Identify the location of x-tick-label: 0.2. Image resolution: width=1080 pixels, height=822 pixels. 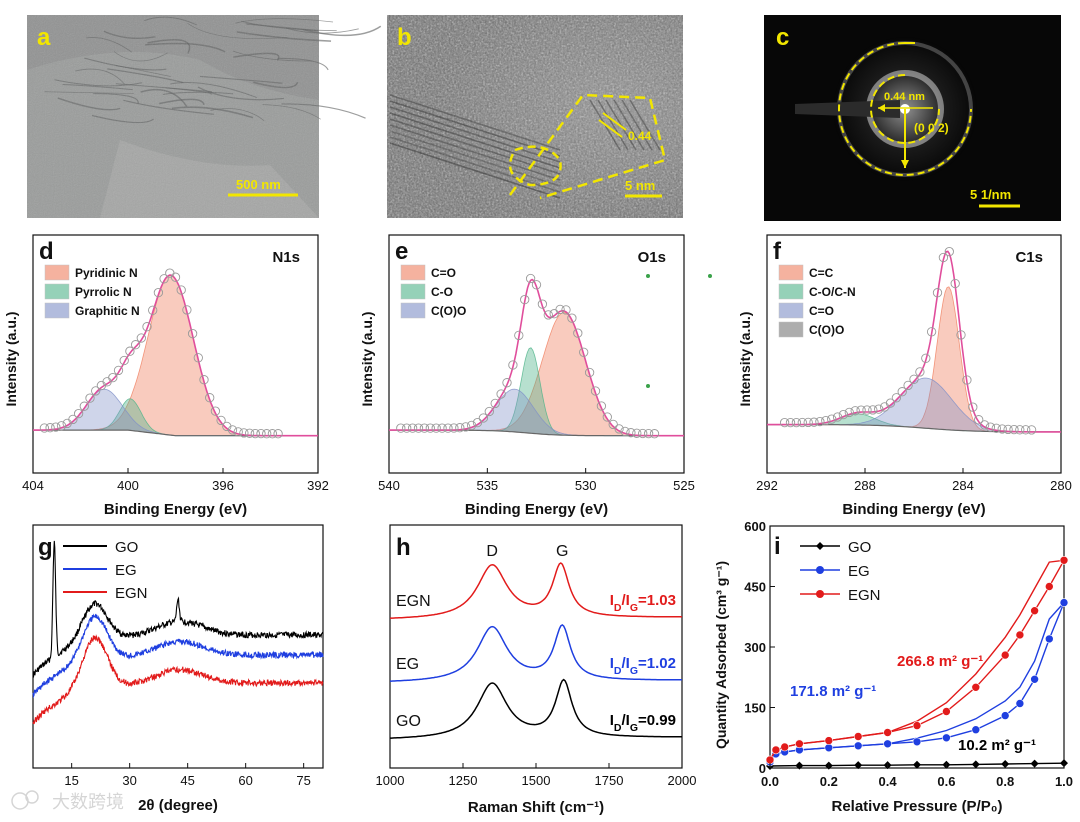
(829, 781).